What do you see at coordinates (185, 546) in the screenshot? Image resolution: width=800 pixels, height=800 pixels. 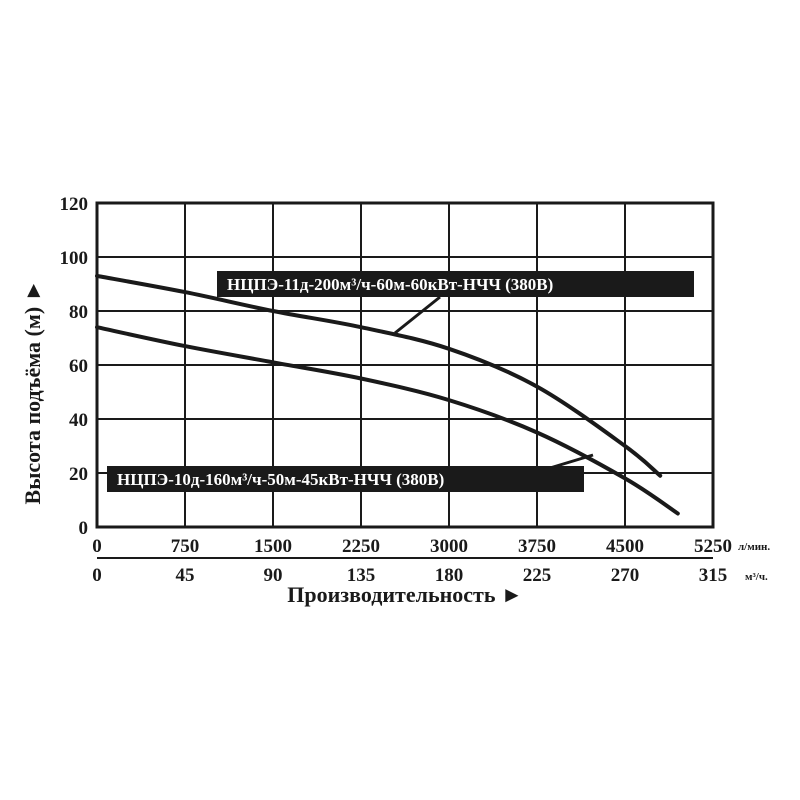 I see `x-tick-label: 750` at bounding box center [185, 546].